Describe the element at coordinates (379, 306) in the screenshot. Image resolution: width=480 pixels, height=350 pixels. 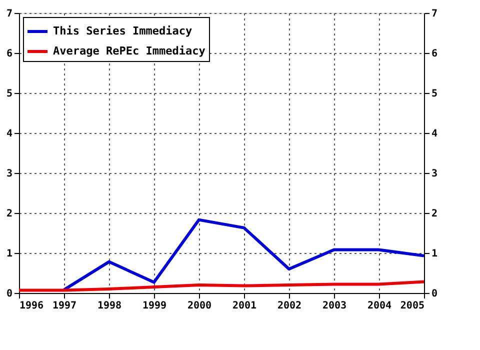
I see `x-tick-label: 2004` at that location.